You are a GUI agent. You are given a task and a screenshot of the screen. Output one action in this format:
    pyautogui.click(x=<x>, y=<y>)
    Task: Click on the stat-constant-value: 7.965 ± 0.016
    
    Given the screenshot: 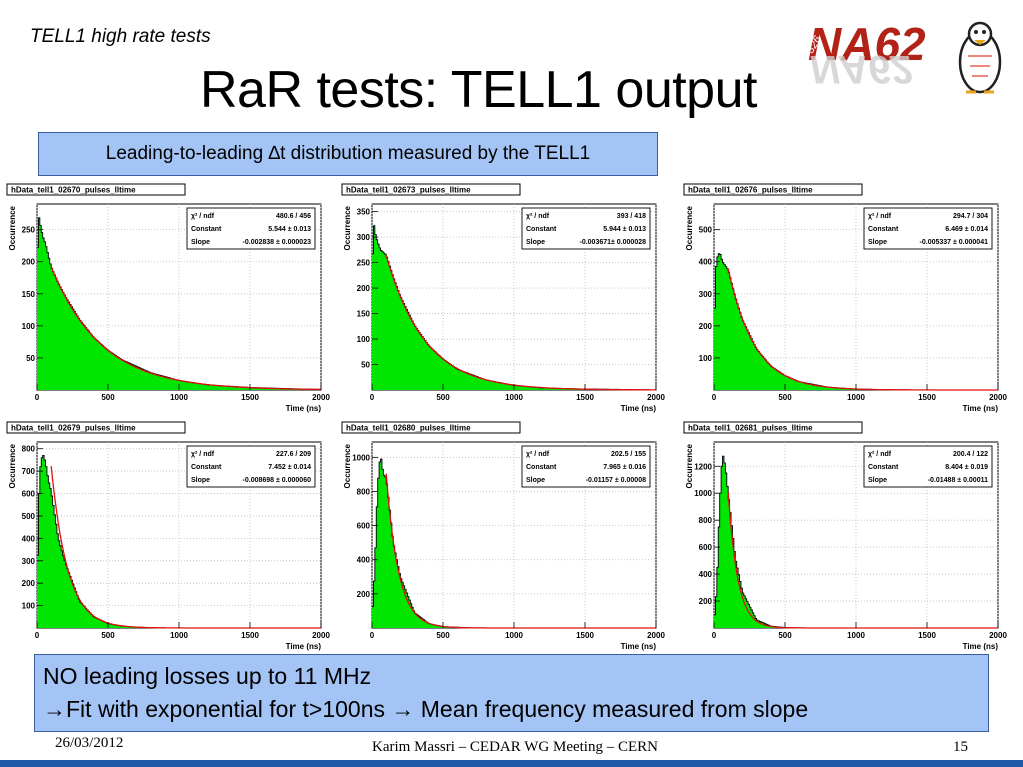 What is the action you would take?
    pyautogui.click(x=624, y=467)
    